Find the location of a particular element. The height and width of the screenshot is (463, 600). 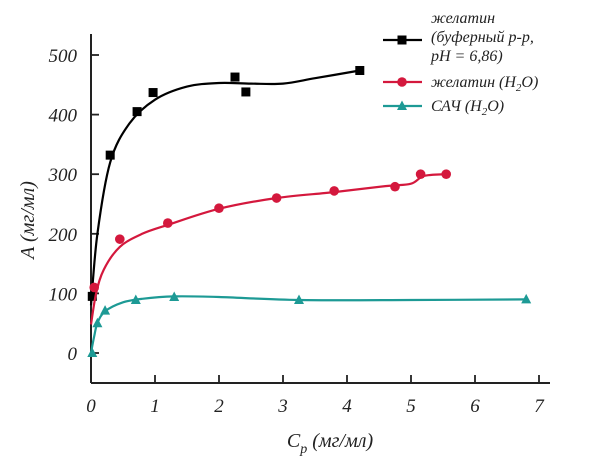

legend-label-hsa-water: САЧ (H2O) is located at coordinates (467, 108).